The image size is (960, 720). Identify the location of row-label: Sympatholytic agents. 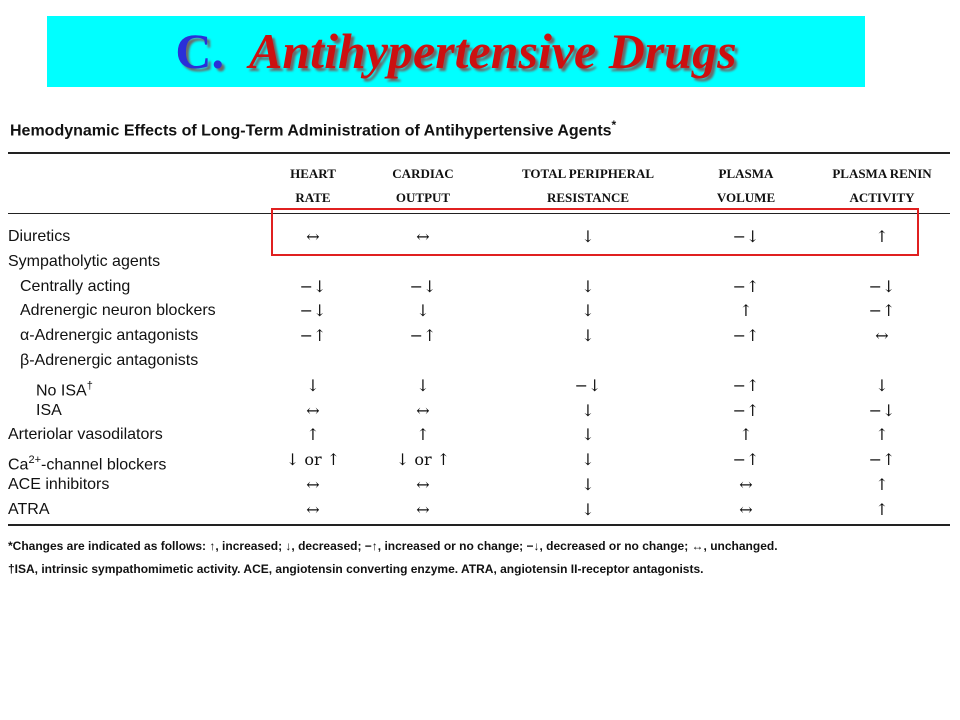
(84, 261).